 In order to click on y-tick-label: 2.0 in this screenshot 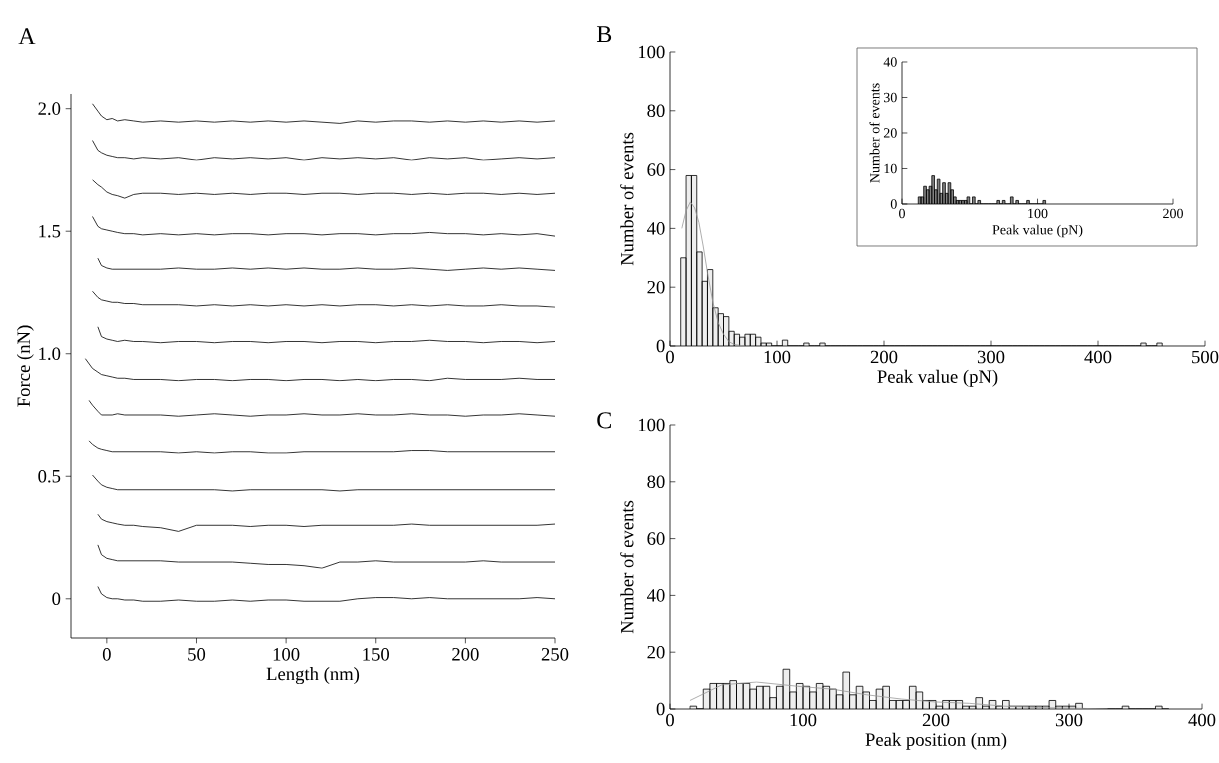, I will do `click(49, 109)`.